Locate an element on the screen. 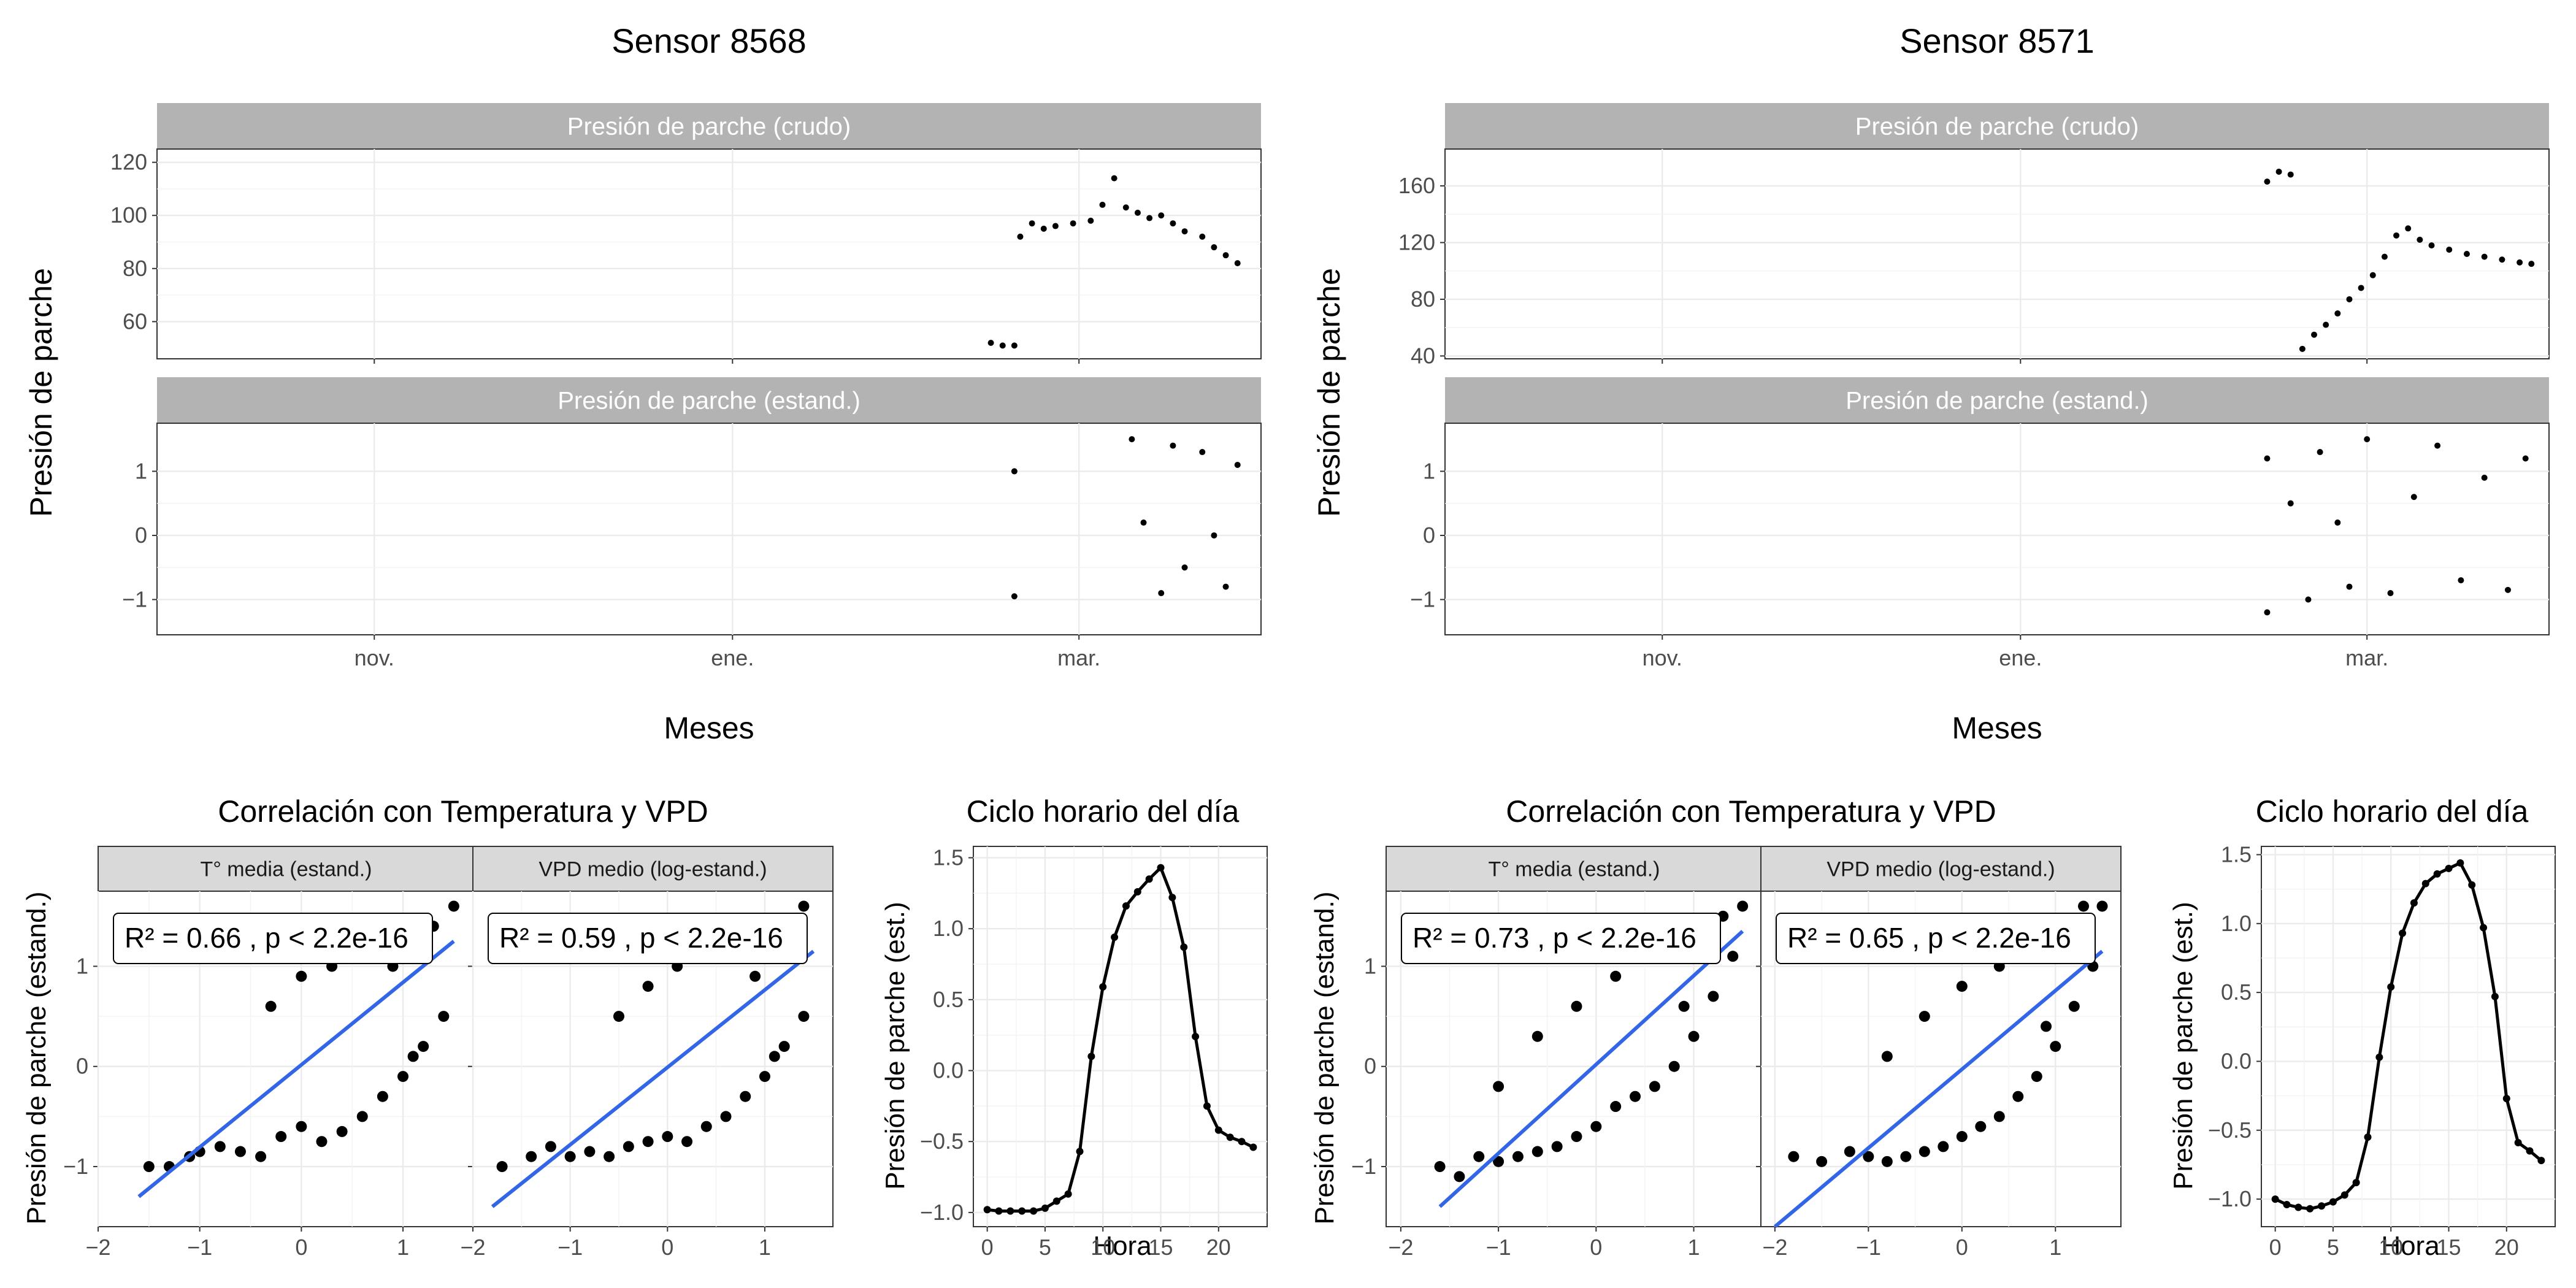 This screenshot has width=2576, height=1288. ts-std-left-xtick-label: mar. is located at coordinates (1078, 657).